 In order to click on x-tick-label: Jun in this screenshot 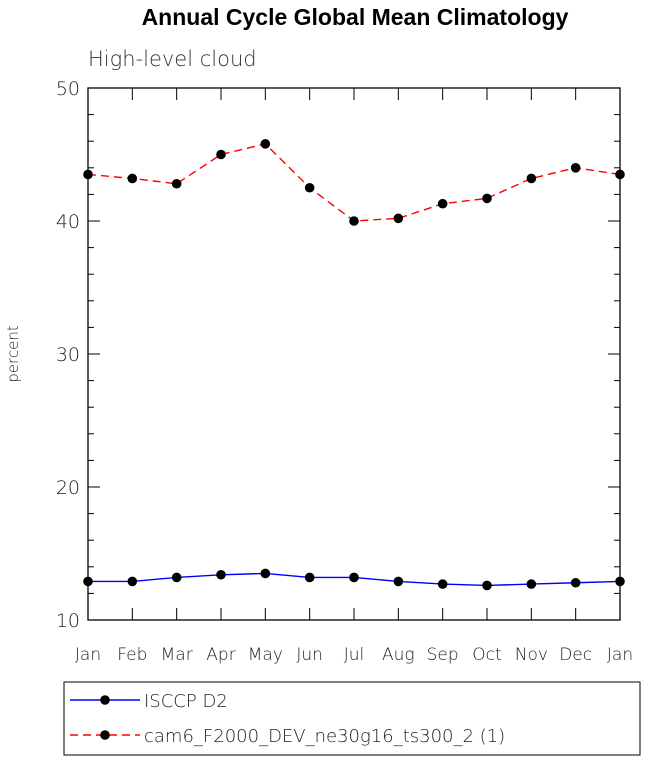, I will do `click(309, 655)`.